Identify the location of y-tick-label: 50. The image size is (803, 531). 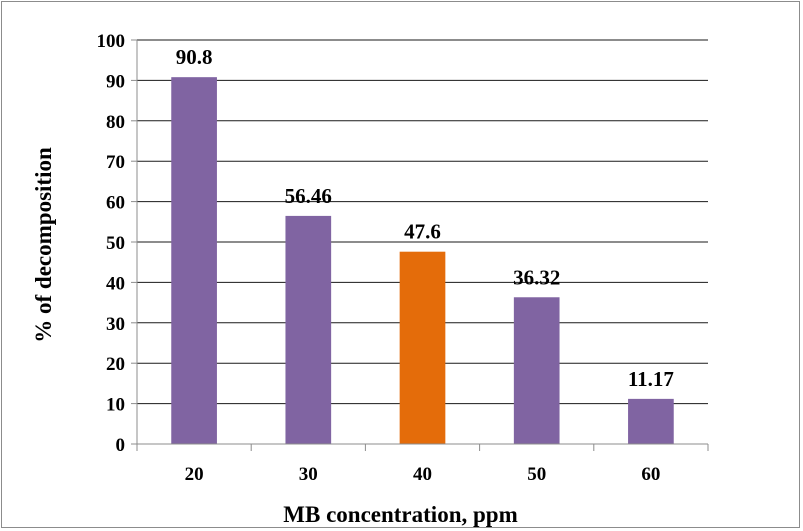
(115, 243).